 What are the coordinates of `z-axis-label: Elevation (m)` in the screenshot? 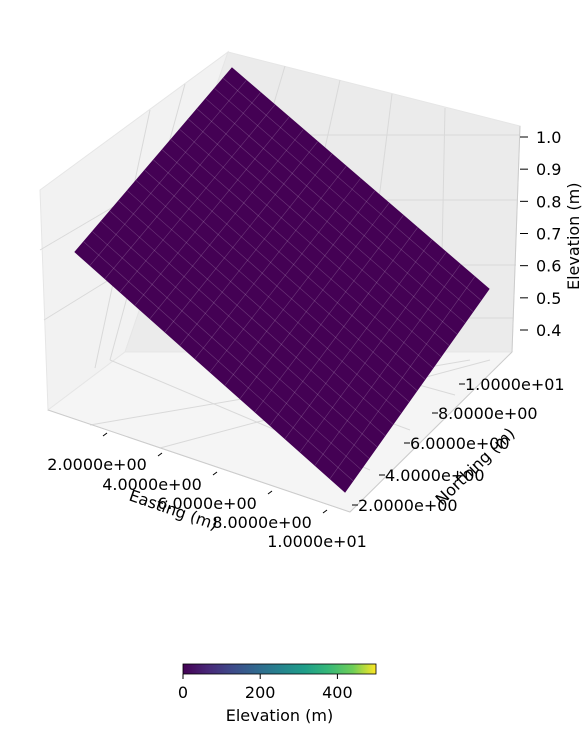 It's located at (573, 236).